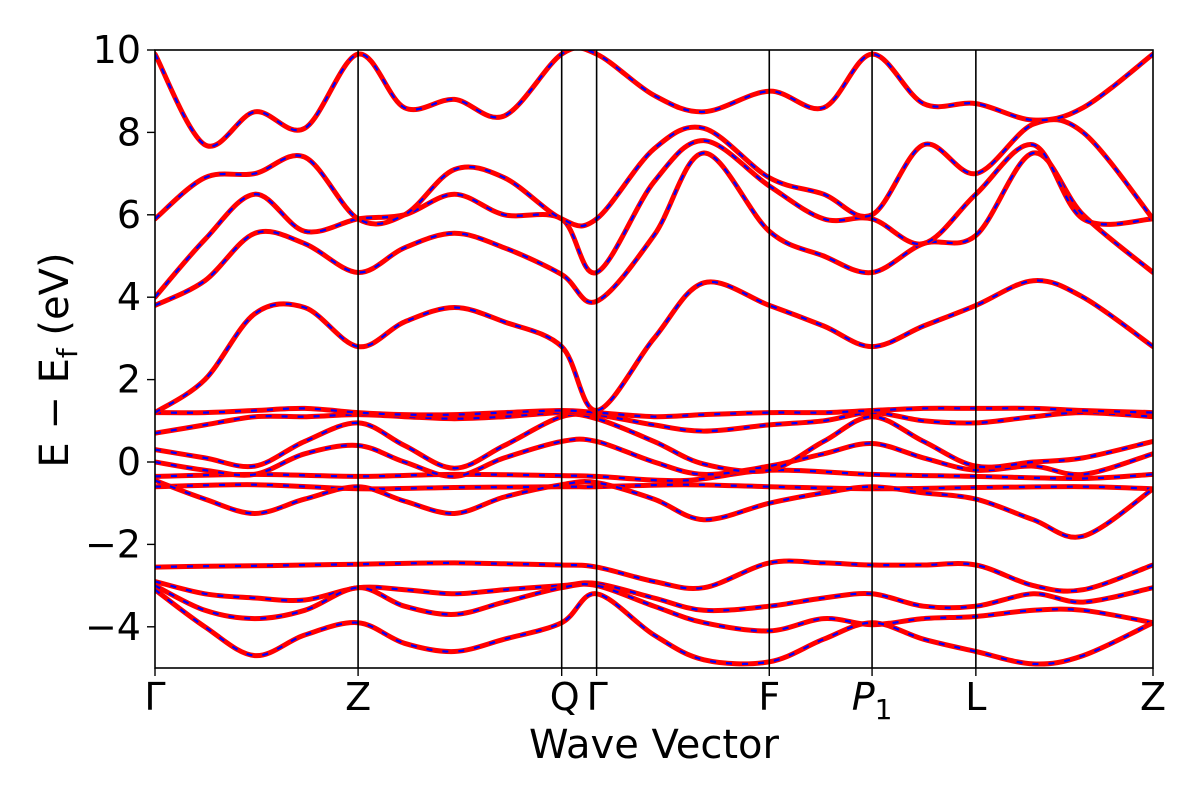  What do you see at coordinates (1153, 697) in the screenshot?
I see `x-tick-label-7: Z` at bounding box center [1153, 697].